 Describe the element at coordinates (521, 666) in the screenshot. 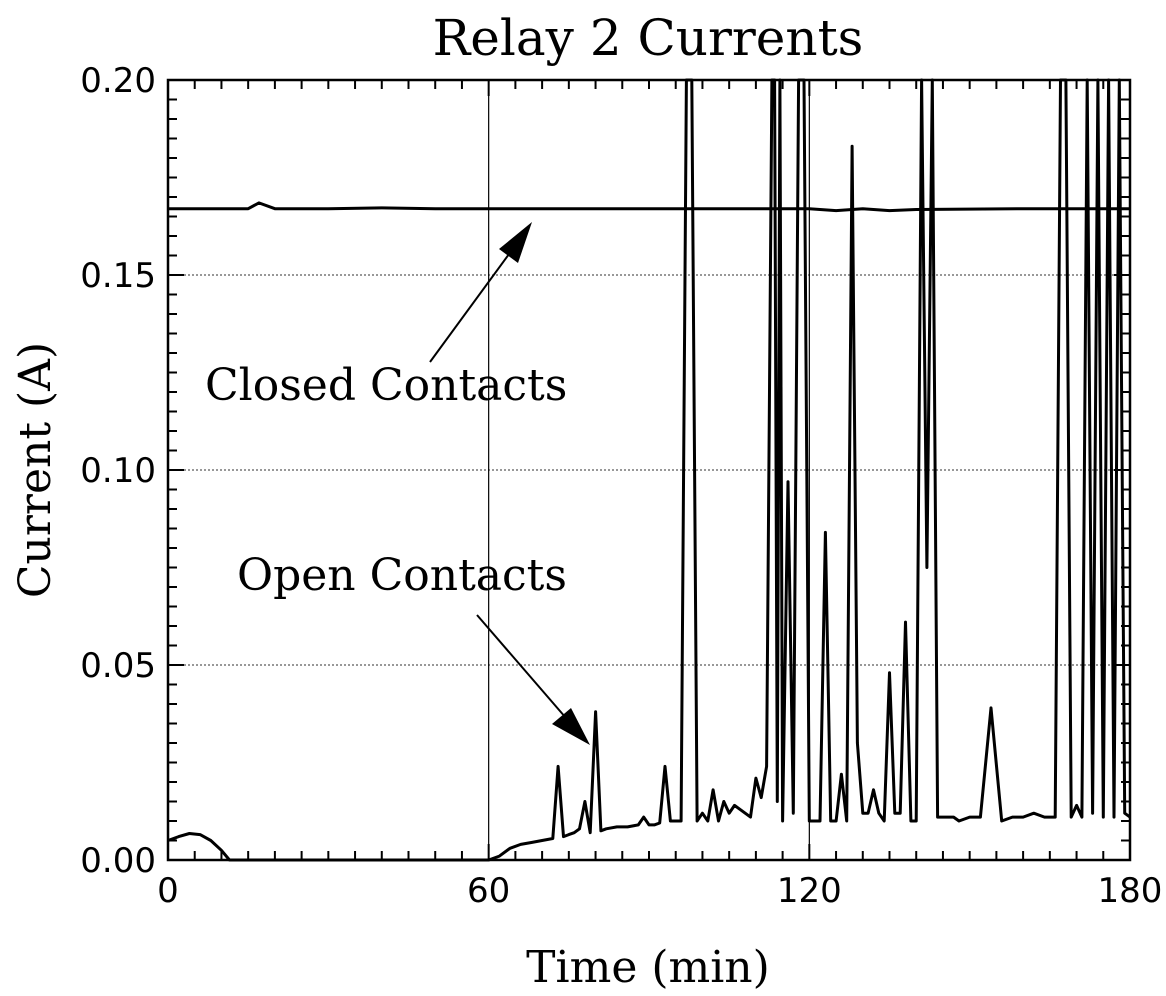

I see `open-contacts-arrow` at that location.